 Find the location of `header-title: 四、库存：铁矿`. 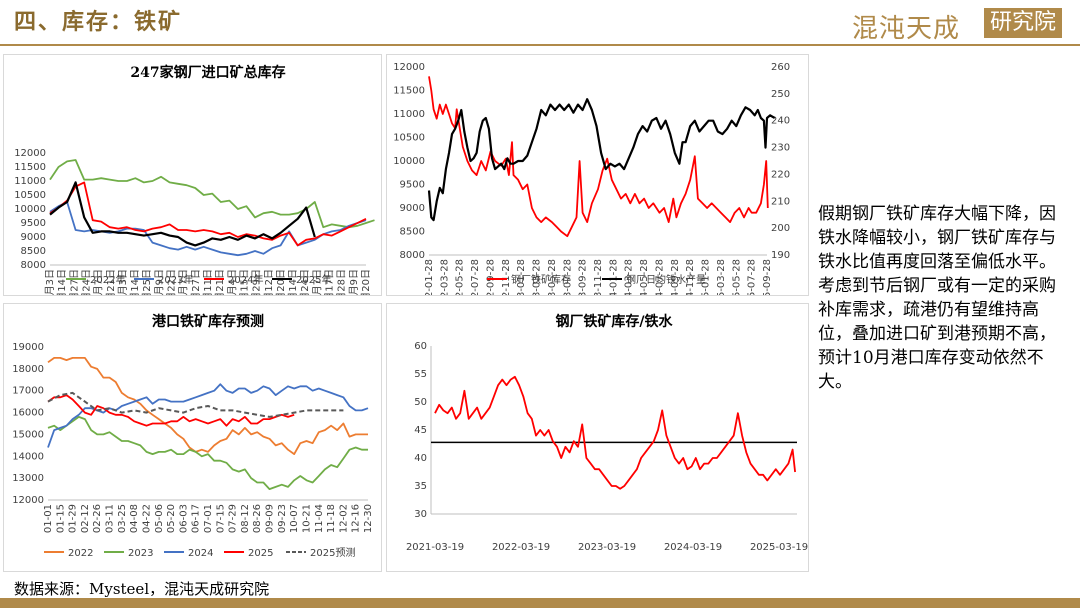

header-title: 四、库存：铁矿 is located at coordinates (98, 22).